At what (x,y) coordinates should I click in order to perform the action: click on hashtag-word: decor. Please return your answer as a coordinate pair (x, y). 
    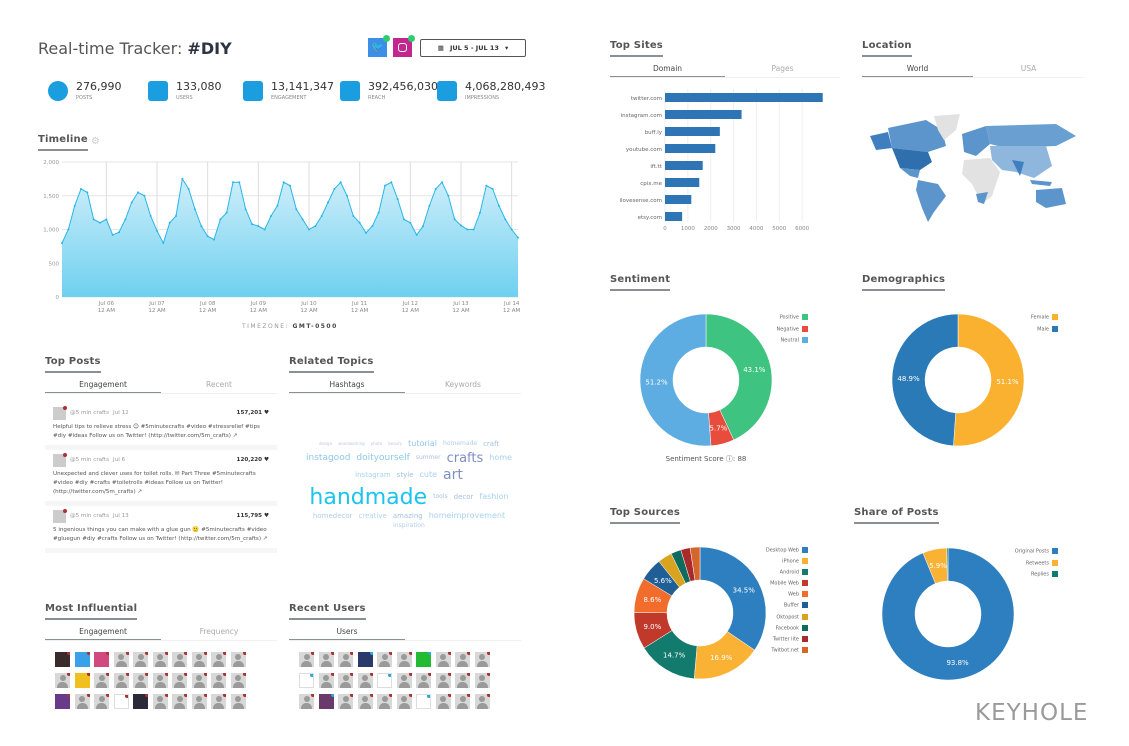
    Looking at the image, I should click on (463, 496).